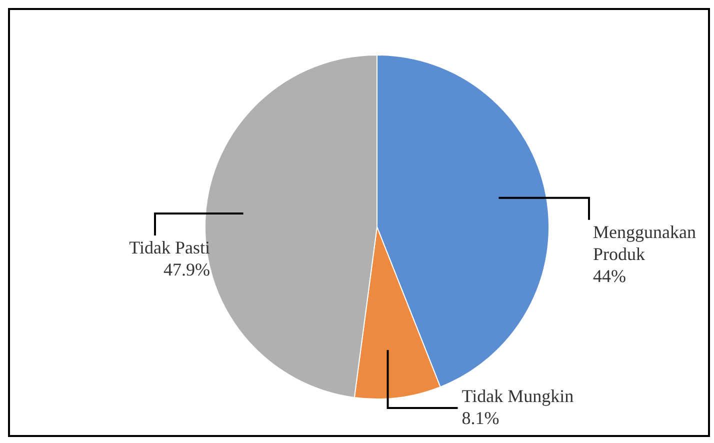  I want to click on data-label: 44%, so click(609, 276).